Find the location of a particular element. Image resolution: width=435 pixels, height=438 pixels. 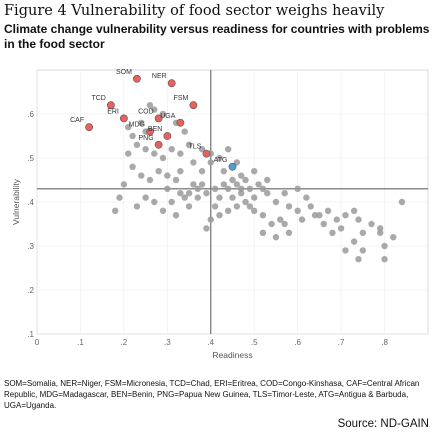

x-tick-label: .6 is located at coordinates (297, 342).